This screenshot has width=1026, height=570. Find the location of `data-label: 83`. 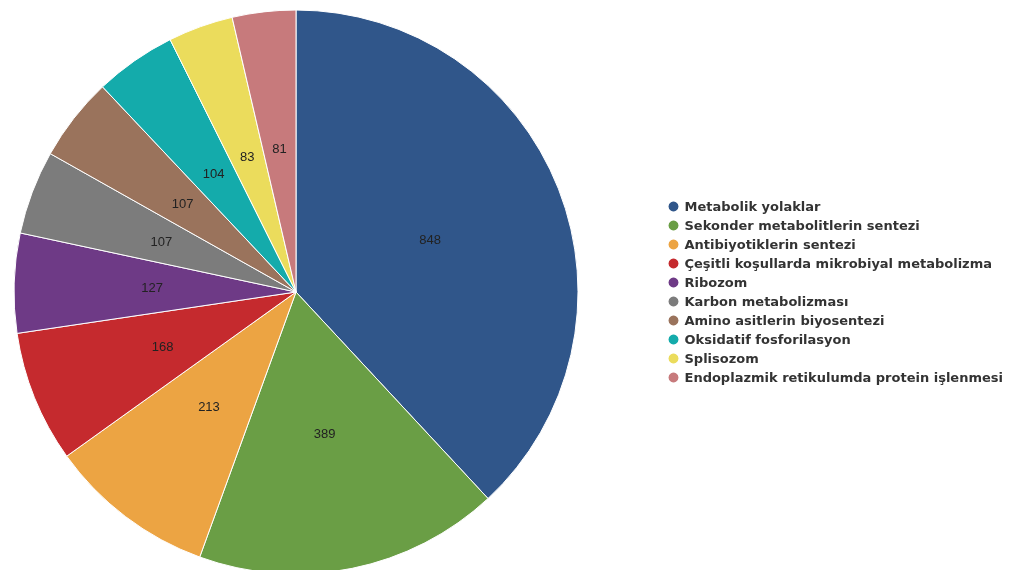

data-label: 83 is located at coordinates (247, 157).